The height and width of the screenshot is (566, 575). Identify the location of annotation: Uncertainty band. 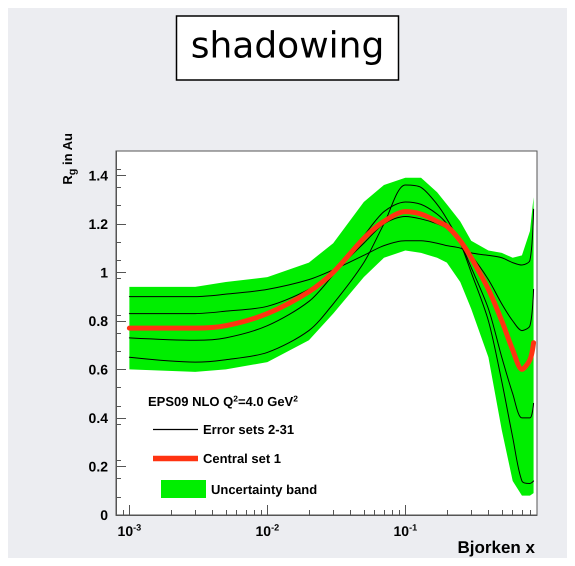
(264, 489).